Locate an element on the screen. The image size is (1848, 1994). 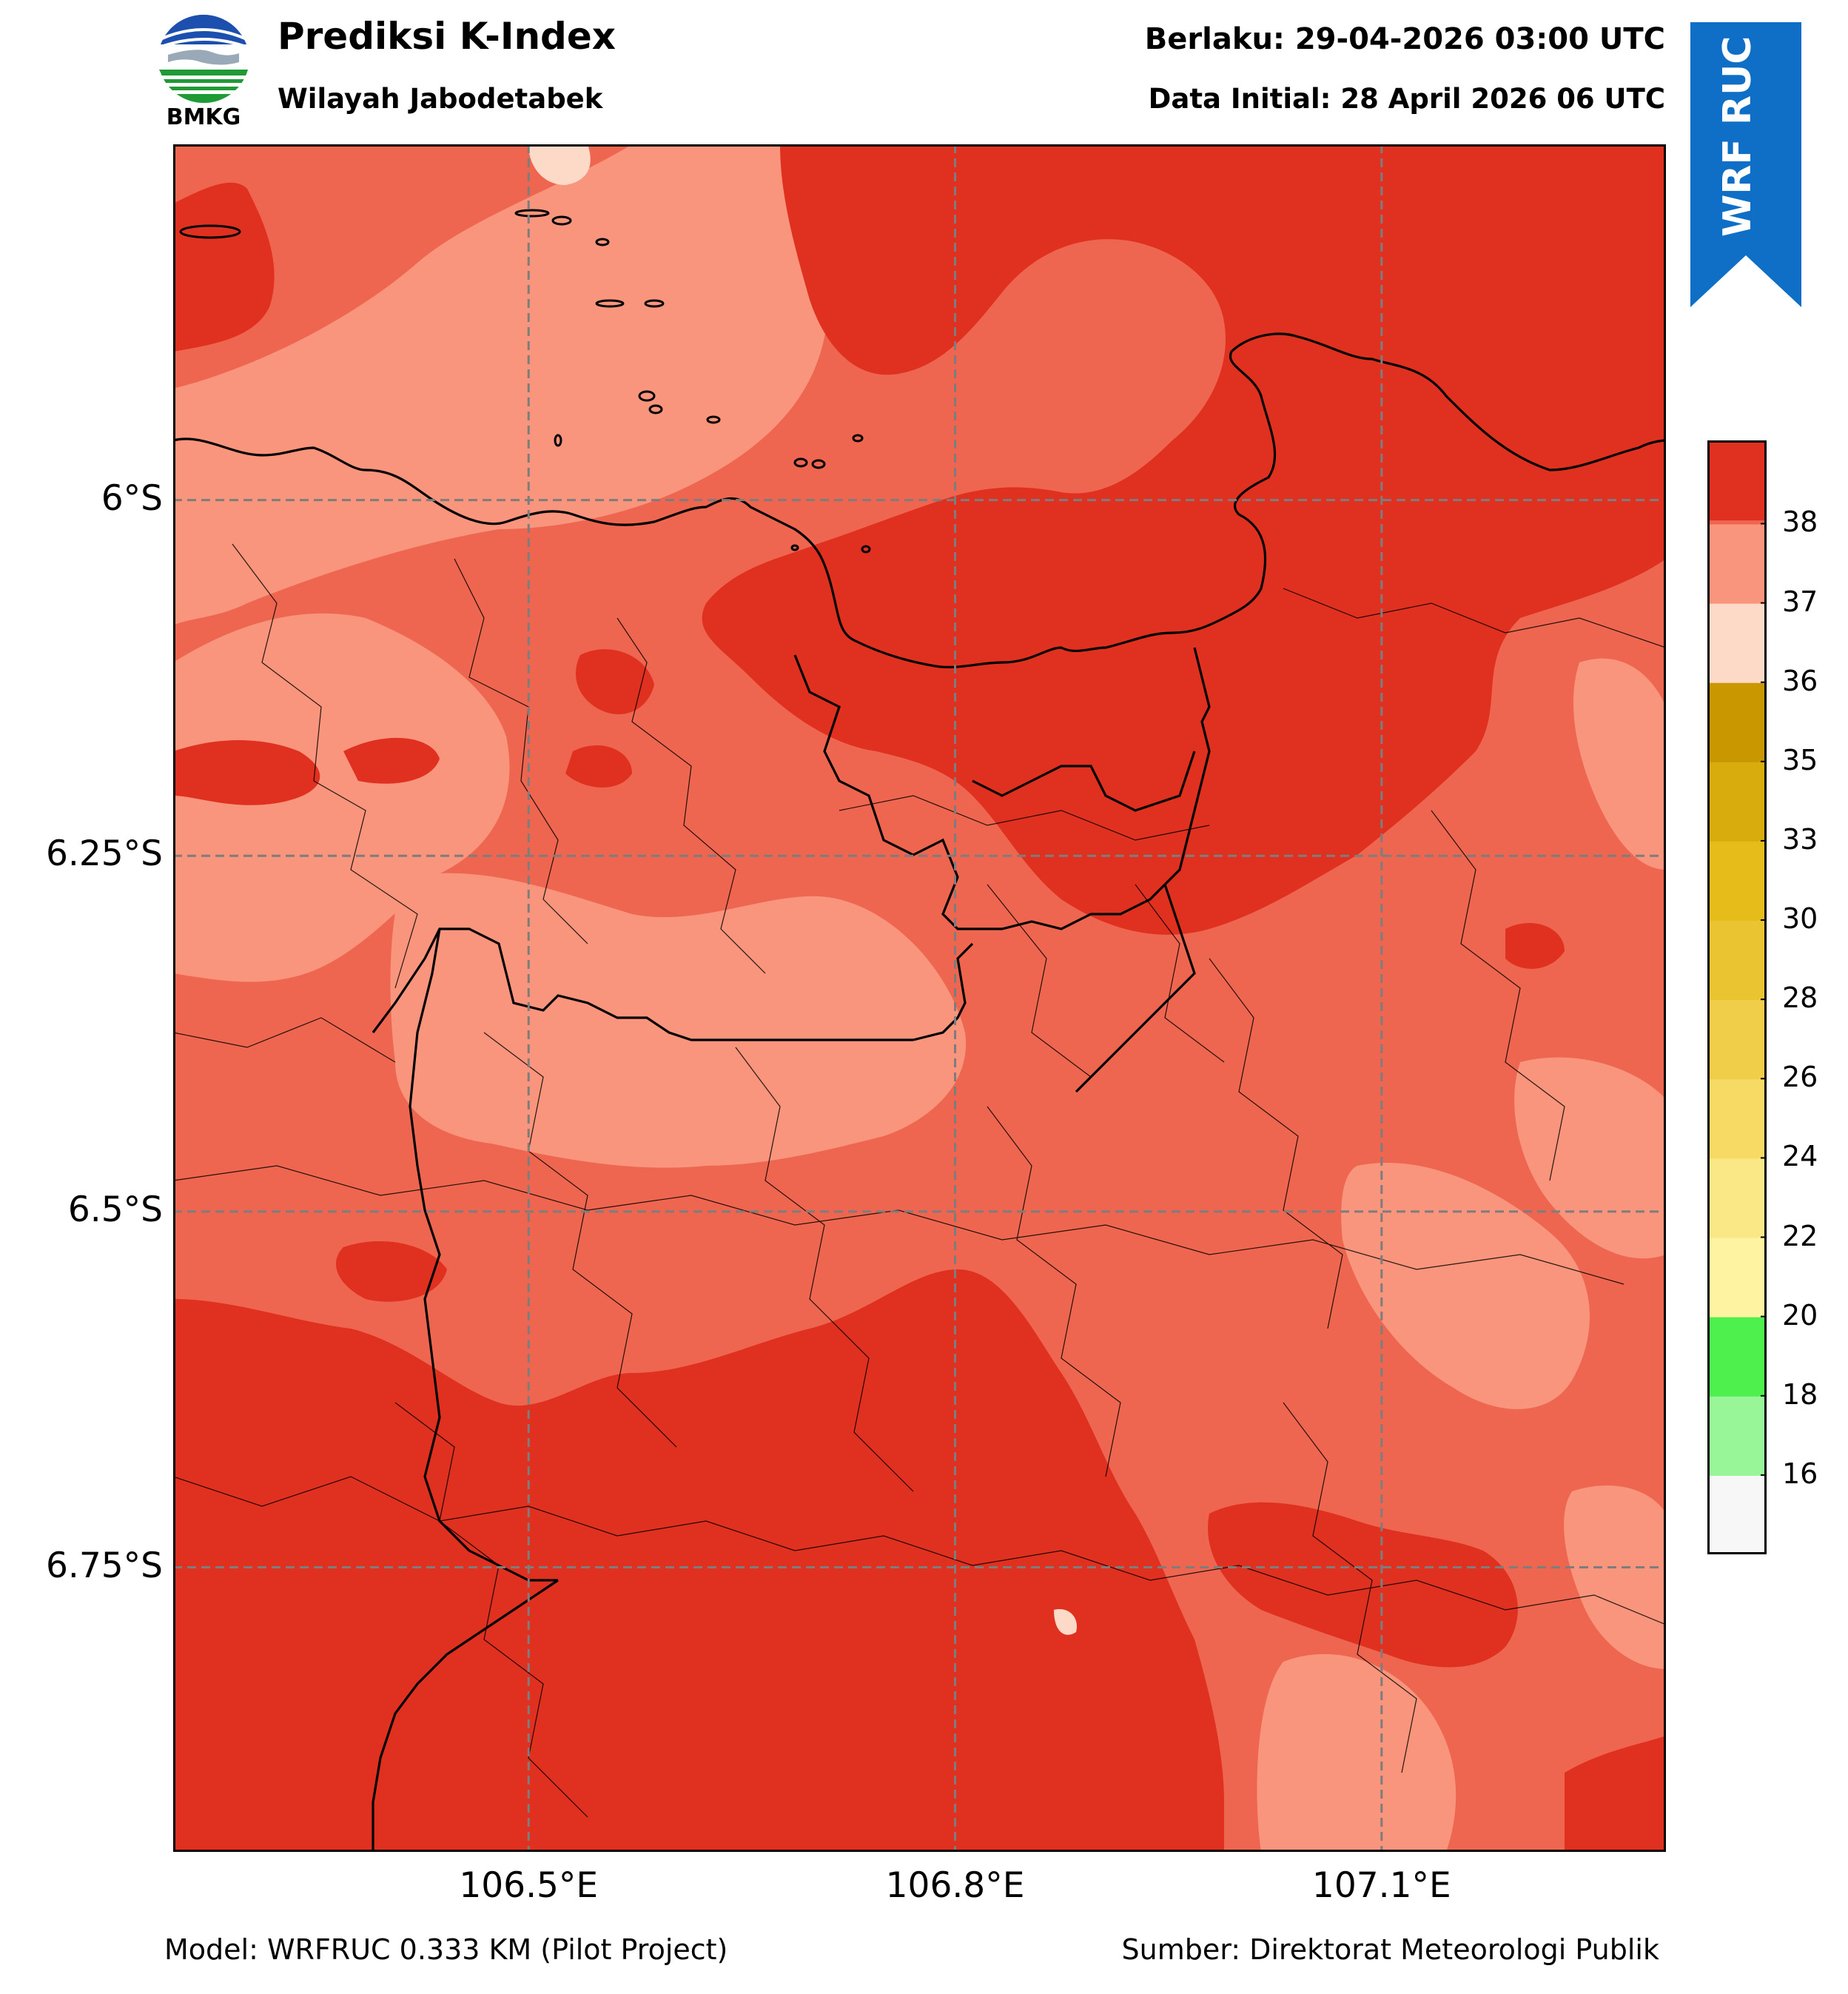
valid-time: Berlaku: 29-04-2026 03:00 UTC is located at coordinates (1404, 39).